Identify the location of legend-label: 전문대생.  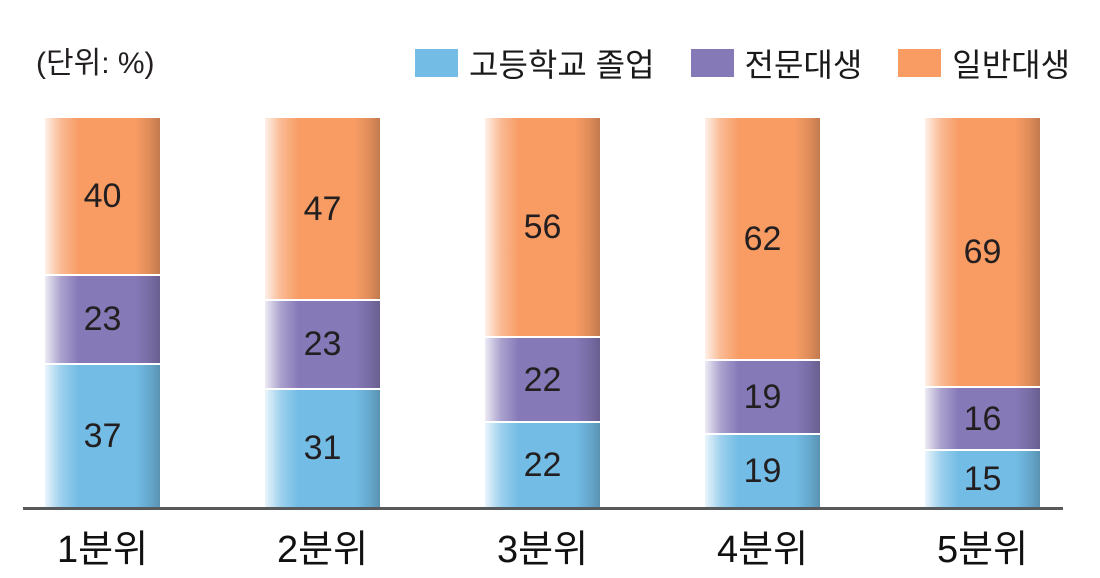
(803, 65).